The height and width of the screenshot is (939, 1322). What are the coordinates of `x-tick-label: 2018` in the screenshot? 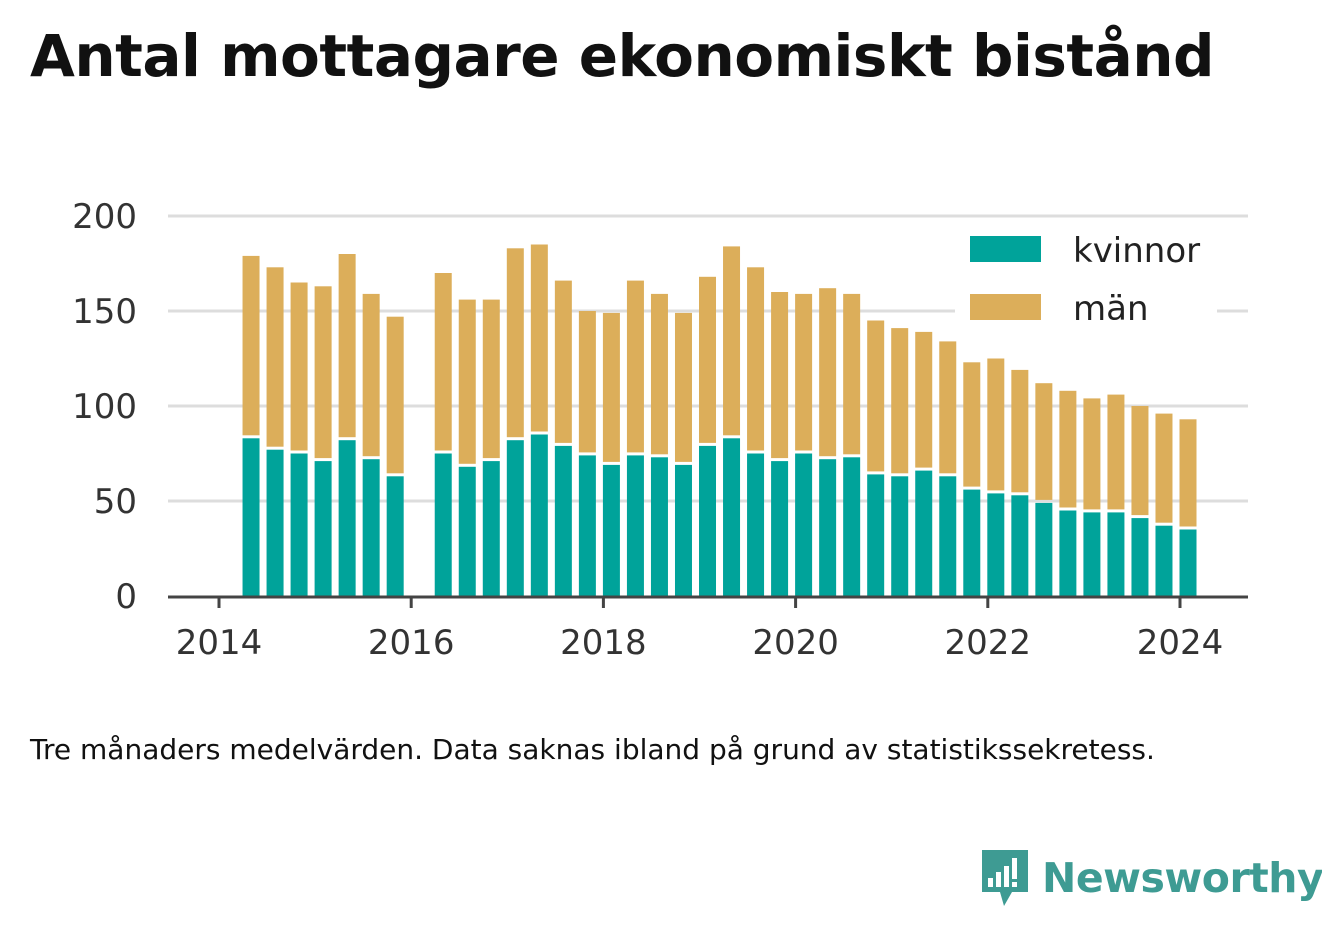 It's located at (603, 643).